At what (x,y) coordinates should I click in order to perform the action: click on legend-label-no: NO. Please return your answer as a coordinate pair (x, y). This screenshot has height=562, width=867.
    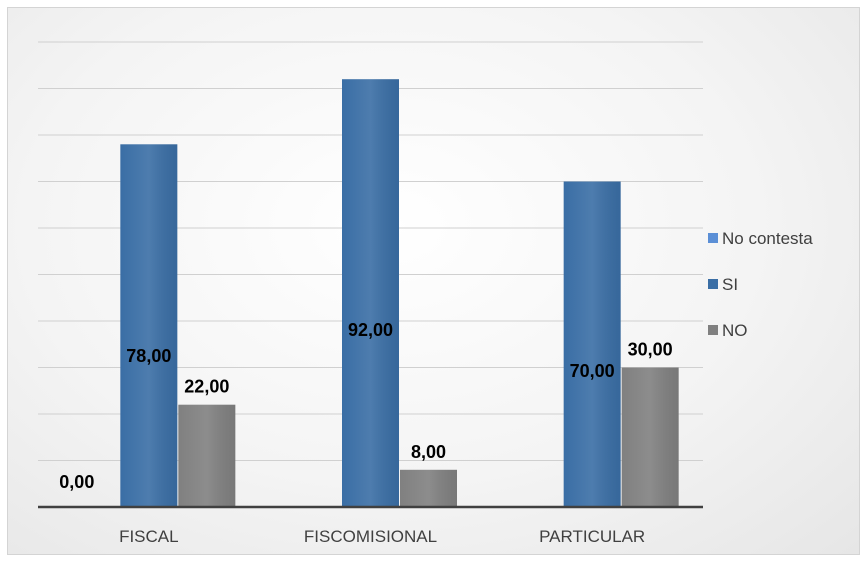
    Looking at the image, I should click on (735, 330).